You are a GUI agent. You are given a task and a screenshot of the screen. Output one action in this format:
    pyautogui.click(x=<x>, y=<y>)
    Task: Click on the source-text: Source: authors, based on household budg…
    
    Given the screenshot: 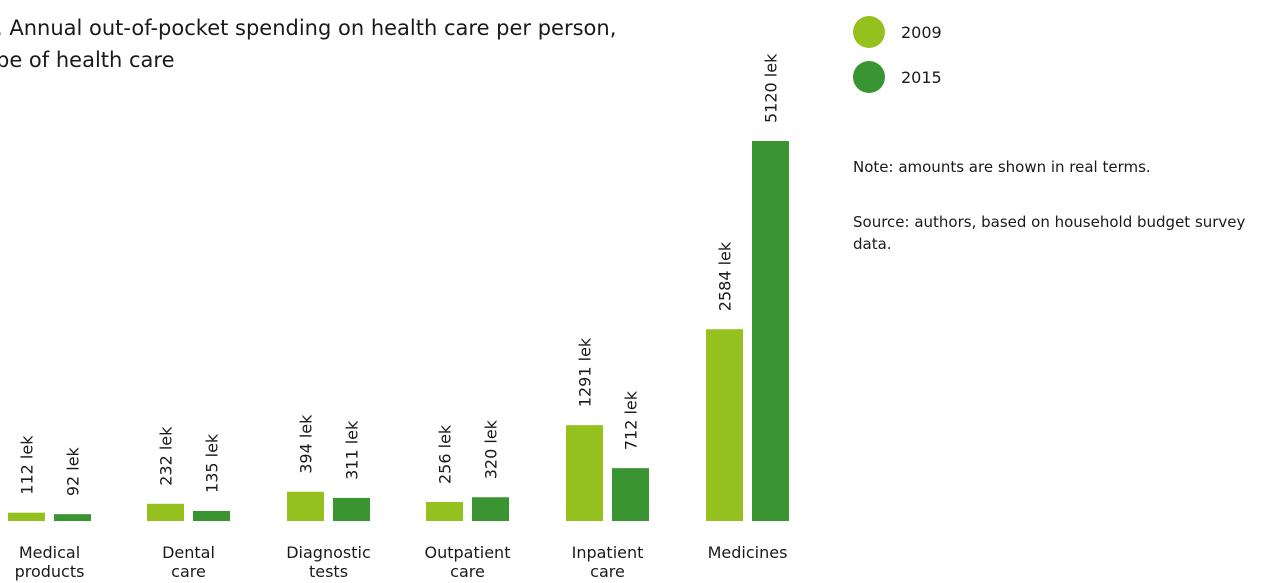 What is the action you would take?
    pyautogui.click(x=1049, y=233)
    